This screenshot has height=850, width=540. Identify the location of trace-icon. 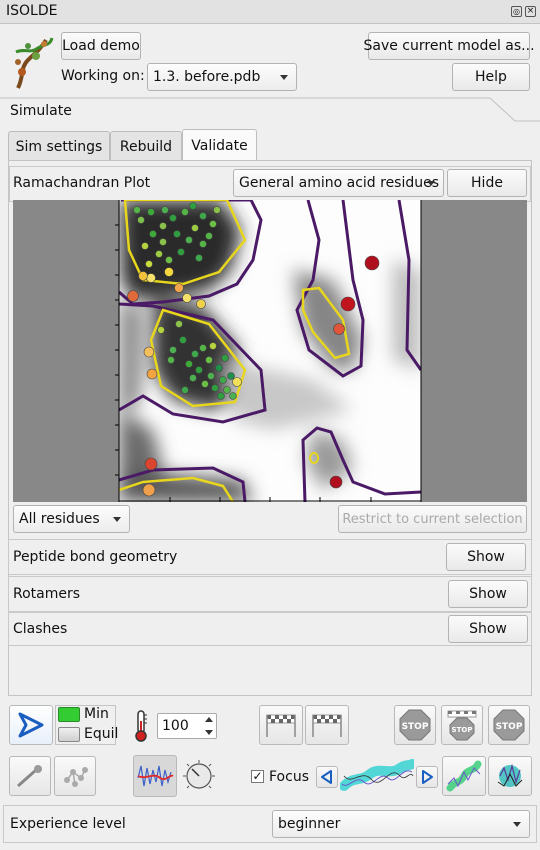
(155, 776).